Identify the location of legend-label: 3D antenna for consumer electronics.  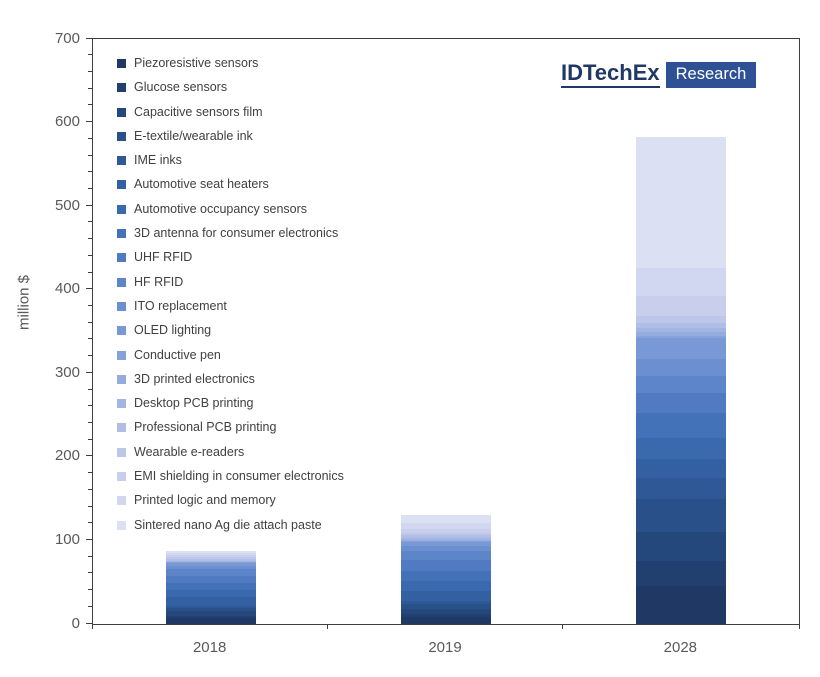
(236, 233).